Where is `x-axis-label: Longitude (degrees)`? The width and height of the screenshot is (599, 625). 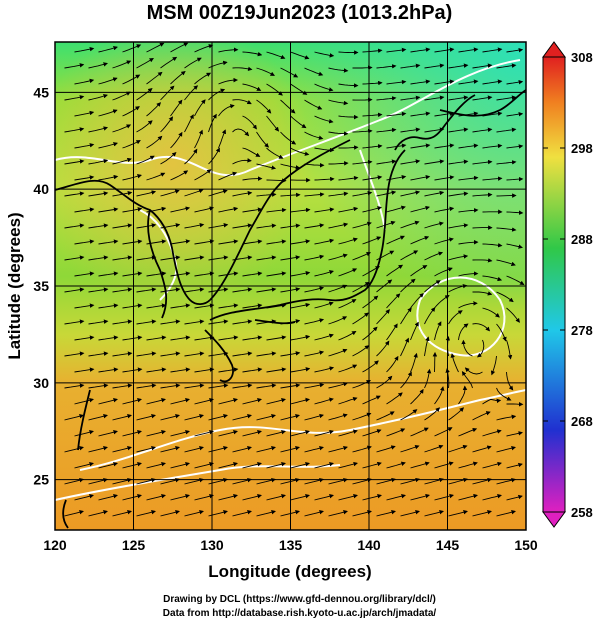 x-axis-label: Longitude (degrees) is located at coordinates (289, 571).